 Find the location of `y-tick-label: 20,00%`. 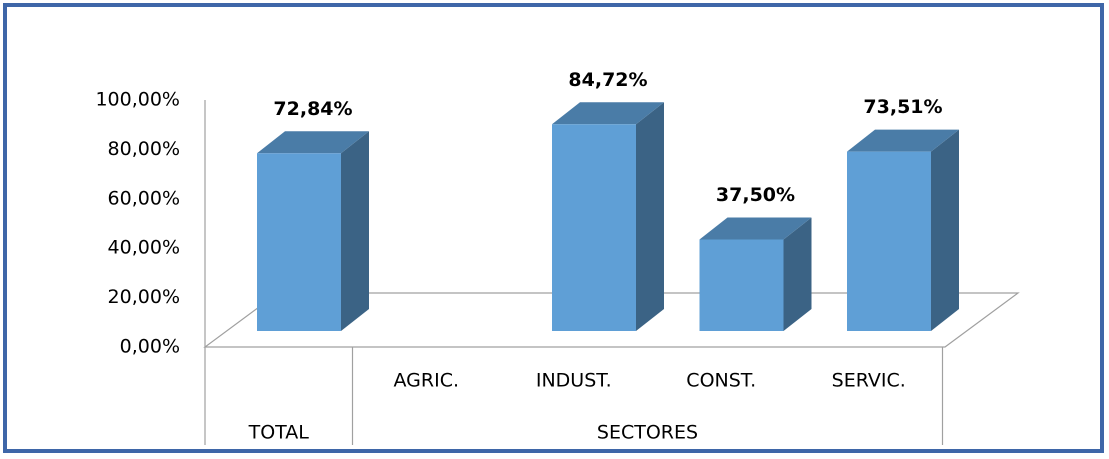

y-tick-label: 20,00% is located at coordinates (144, 297).